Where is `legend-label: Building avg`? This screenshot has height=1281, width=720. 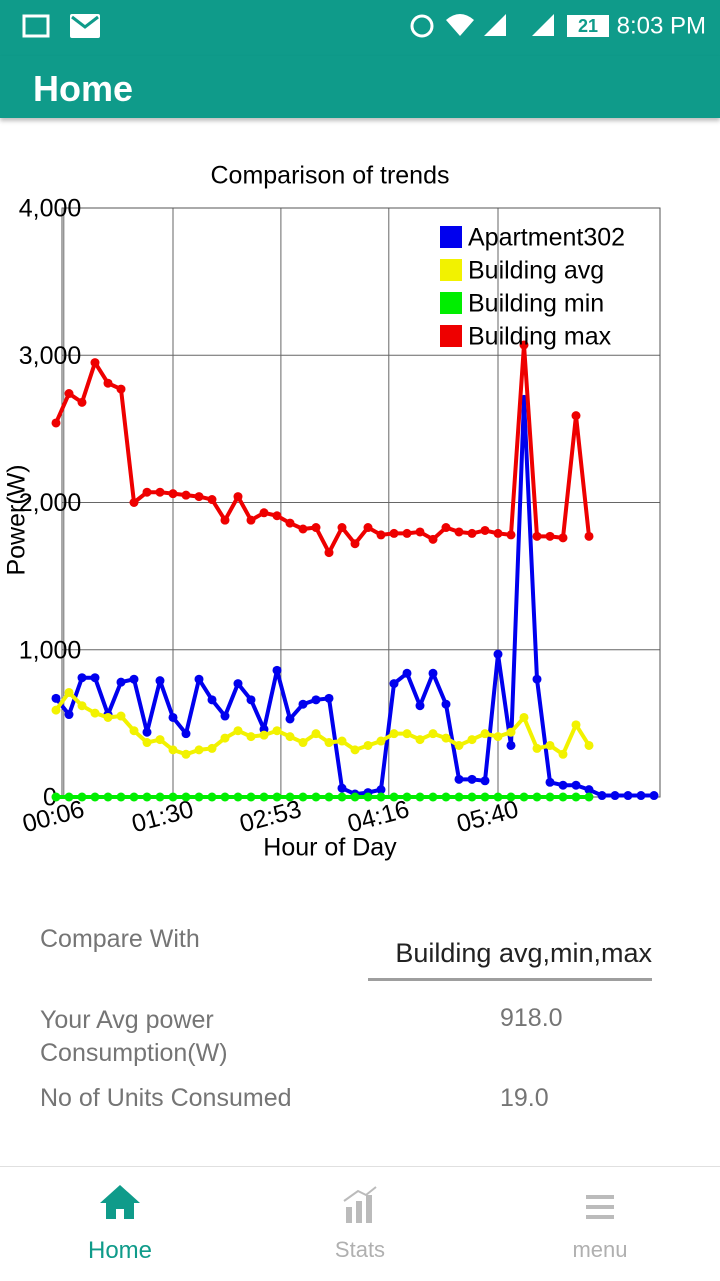 legend-label: Building avg is located at coordinates (536, 271).